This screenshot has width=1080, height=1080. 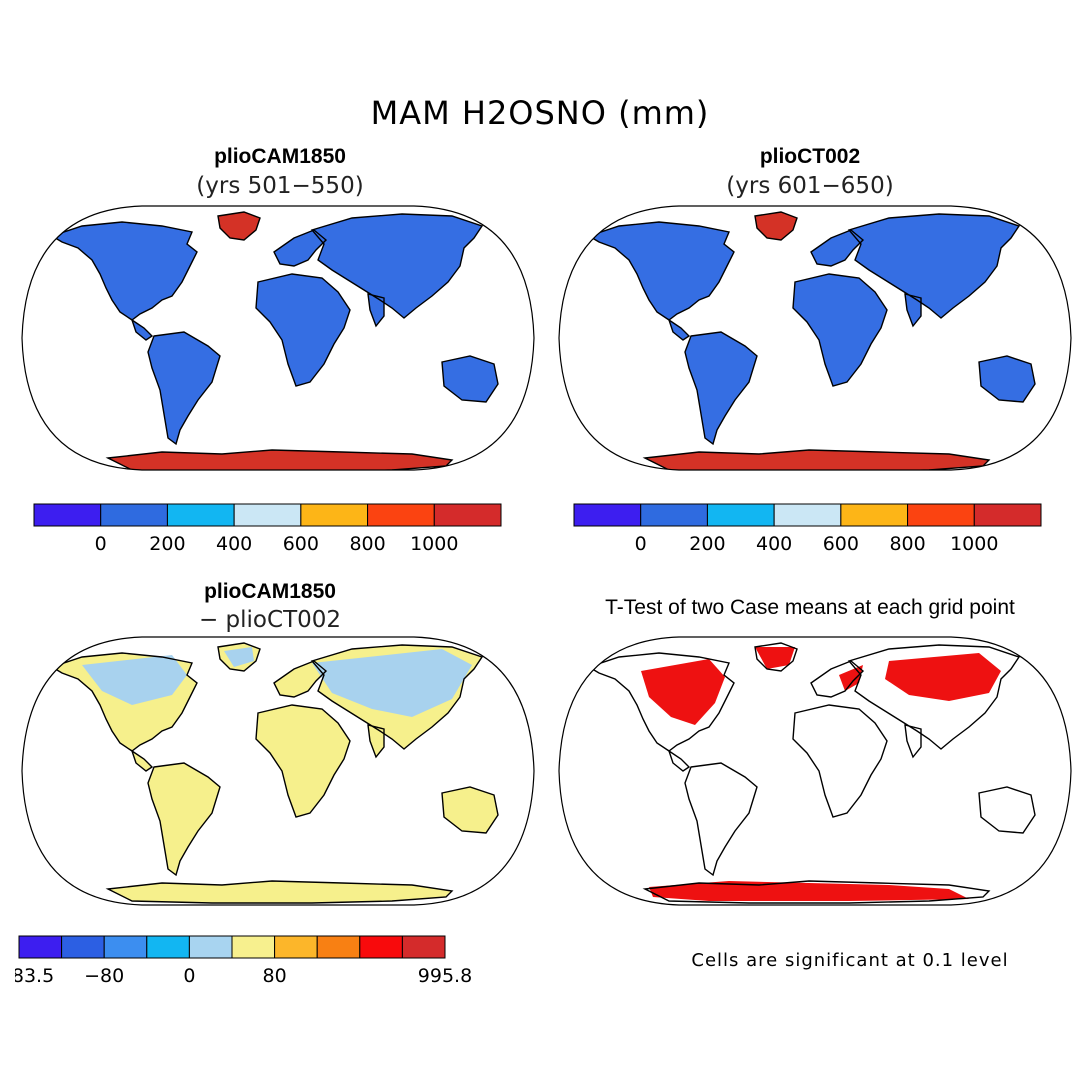 I want to click on colorbar-panel-3: −983.5 −80 0 80 995.8, so click(x=243, y=961).